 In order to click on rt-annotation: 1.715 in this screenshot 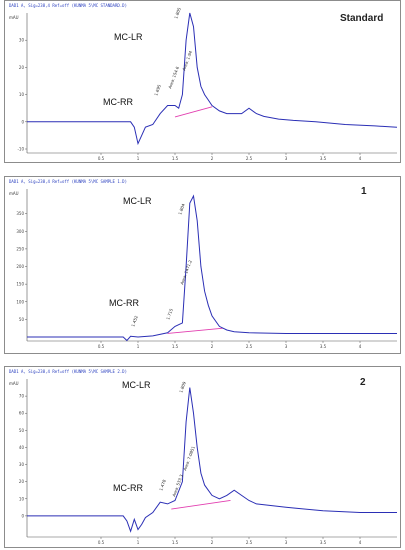, I will do `click(169, 313)`.